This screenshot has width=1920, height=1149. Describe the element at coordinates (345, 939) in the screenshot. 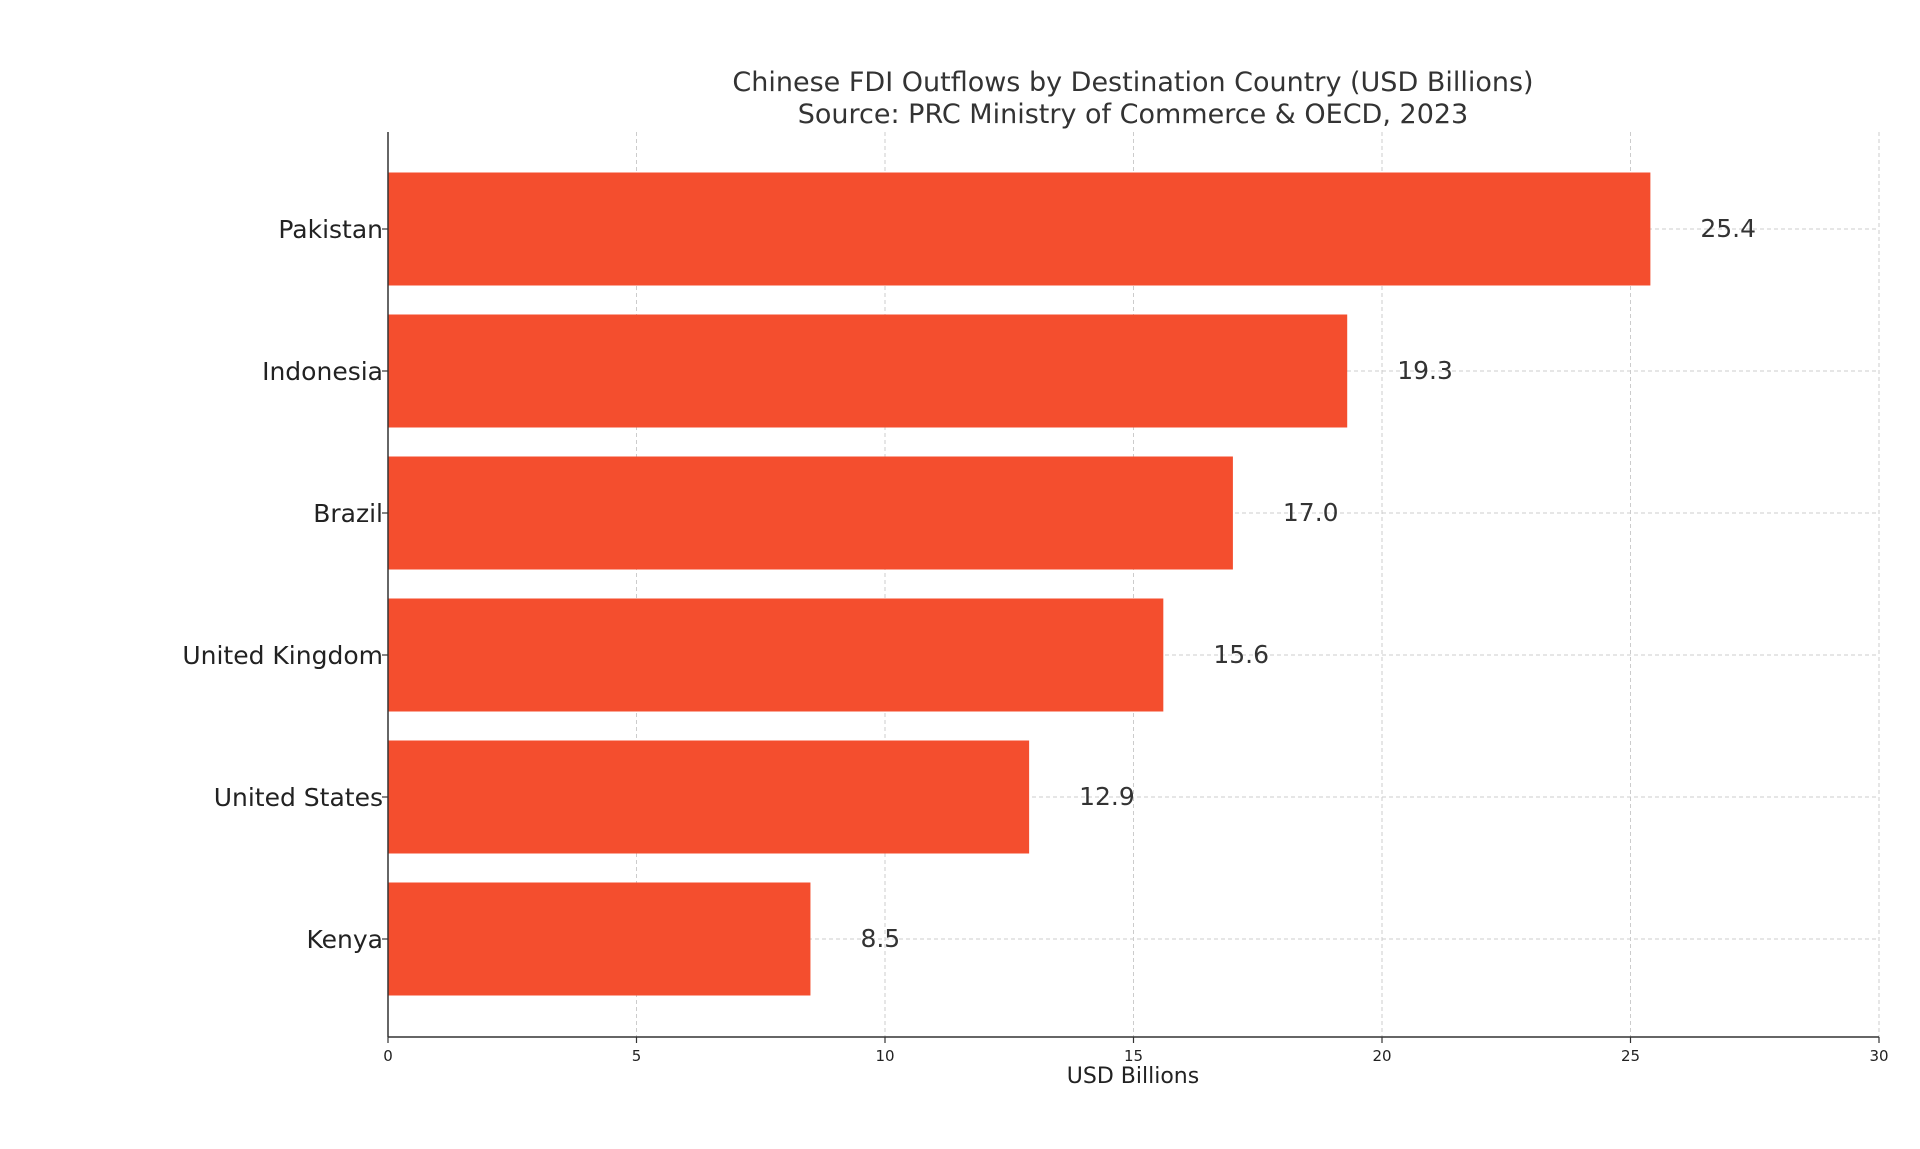

I see `y-tick-label: Kenya` at that location.